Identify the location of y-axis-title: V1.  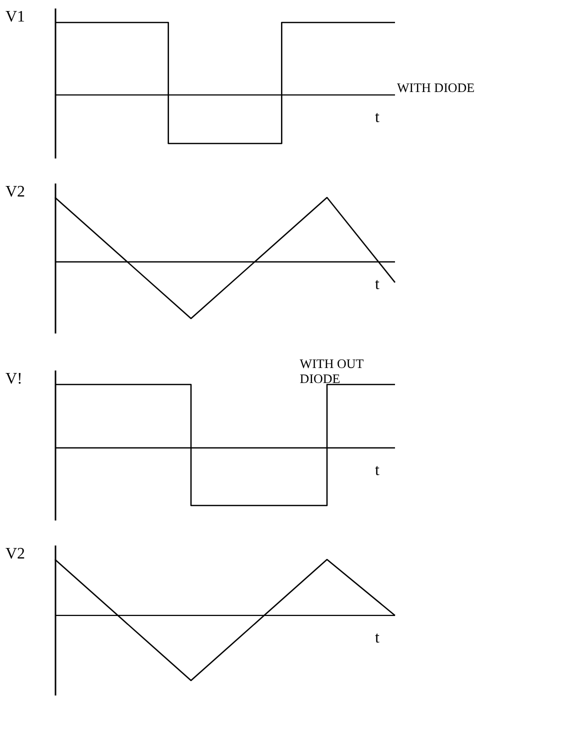
(16, 17).